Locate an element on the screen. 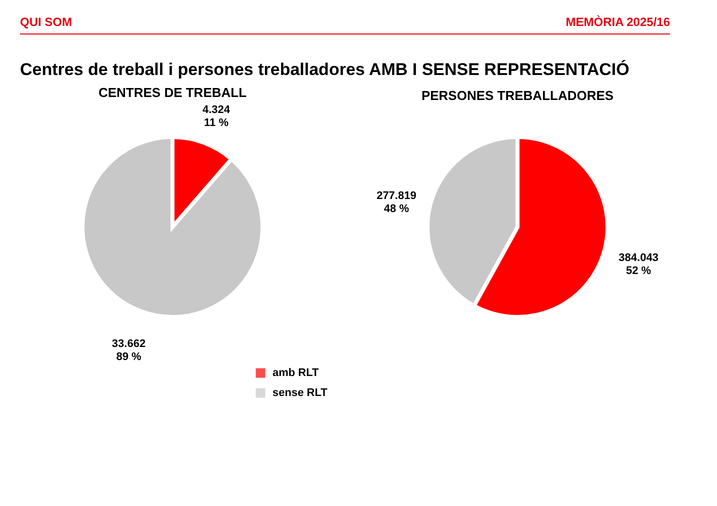 The width and height of the screenshot is (717, 506). text: QUI SOM is located at coordinates (46, 22).